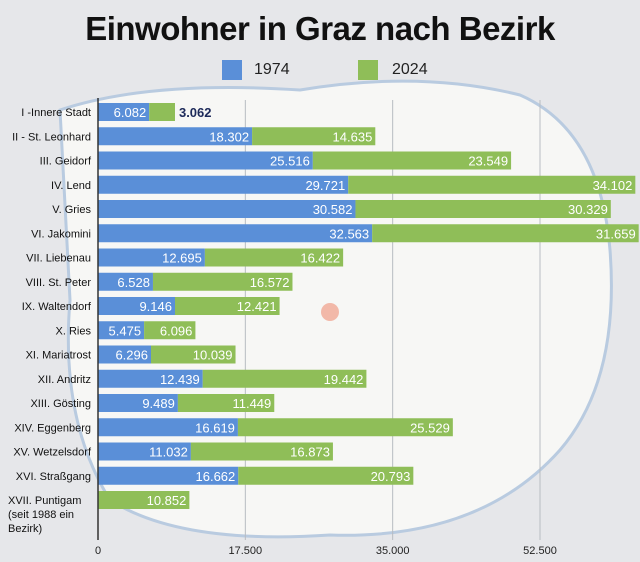 This screenshot has width=640, height=562. I want to click on legend-label-2024: 2024, so click(410, 69).